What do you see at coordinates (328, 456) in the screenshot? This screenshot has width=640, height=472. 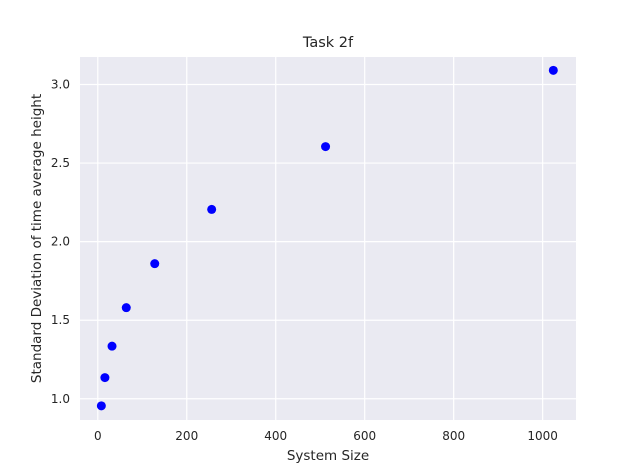 I see `x-axis-label: System Size` at bounding box center [328, 456].